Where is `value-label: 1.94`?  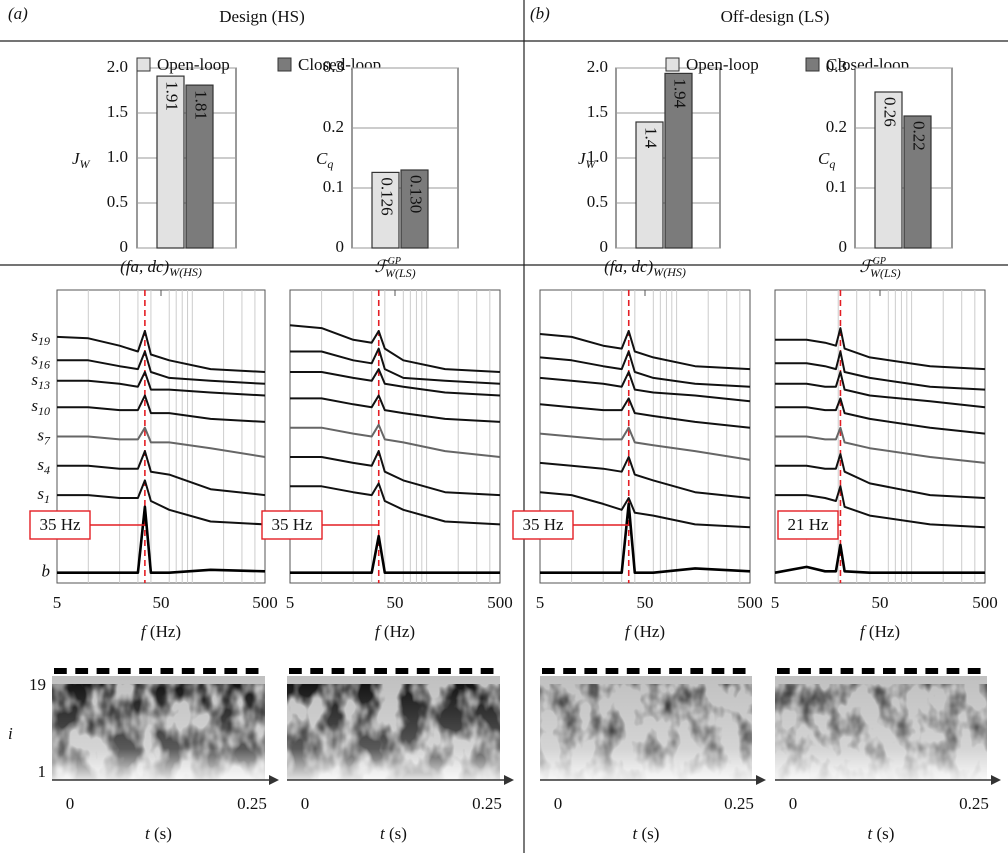 value-label: 1.94 is located at coordinates (680, 93).